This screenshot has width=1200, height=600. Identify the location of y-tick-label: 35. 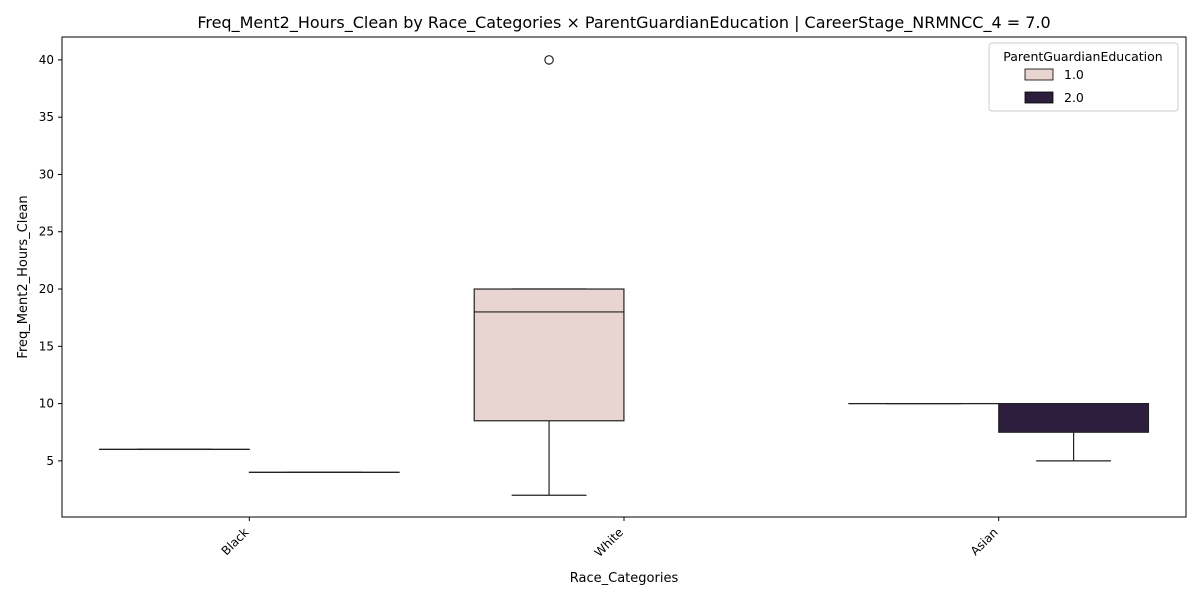
(46, 117).